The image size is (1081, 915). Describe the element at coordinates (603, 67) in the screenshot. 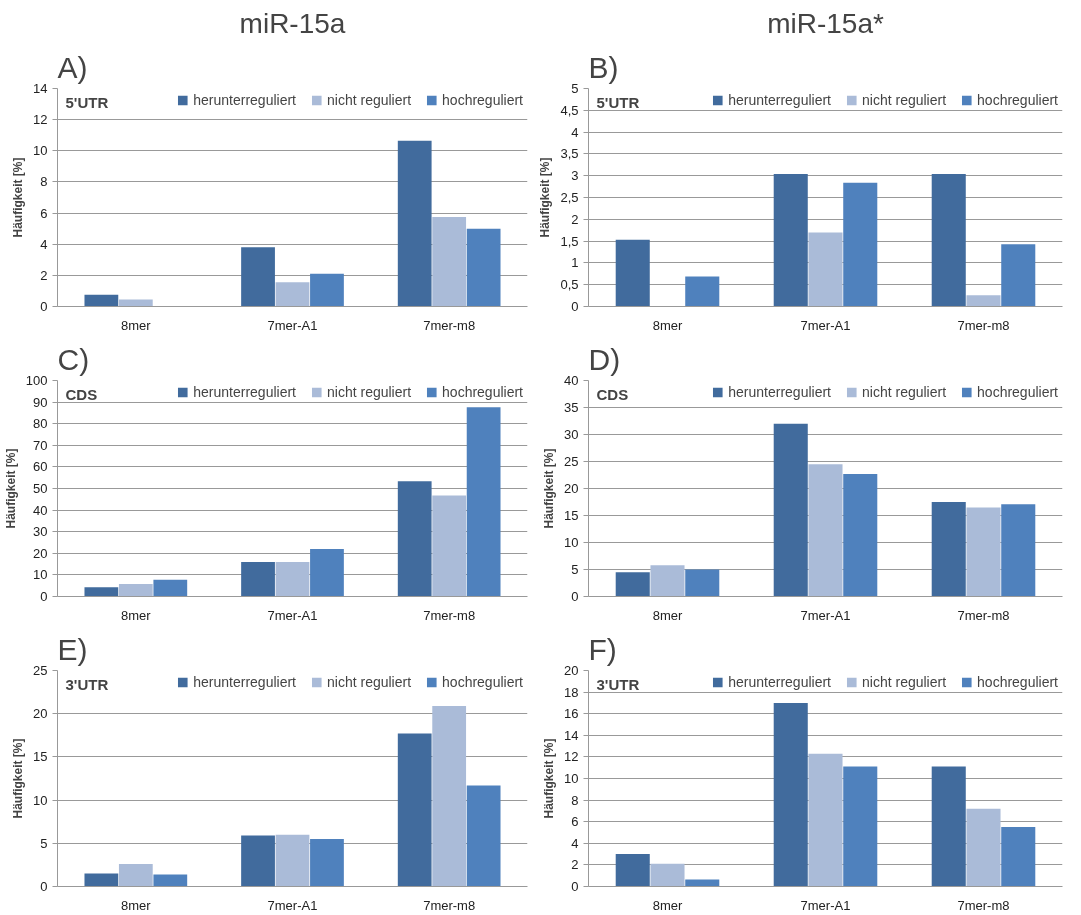

I see `chart-title: B)` at that location.